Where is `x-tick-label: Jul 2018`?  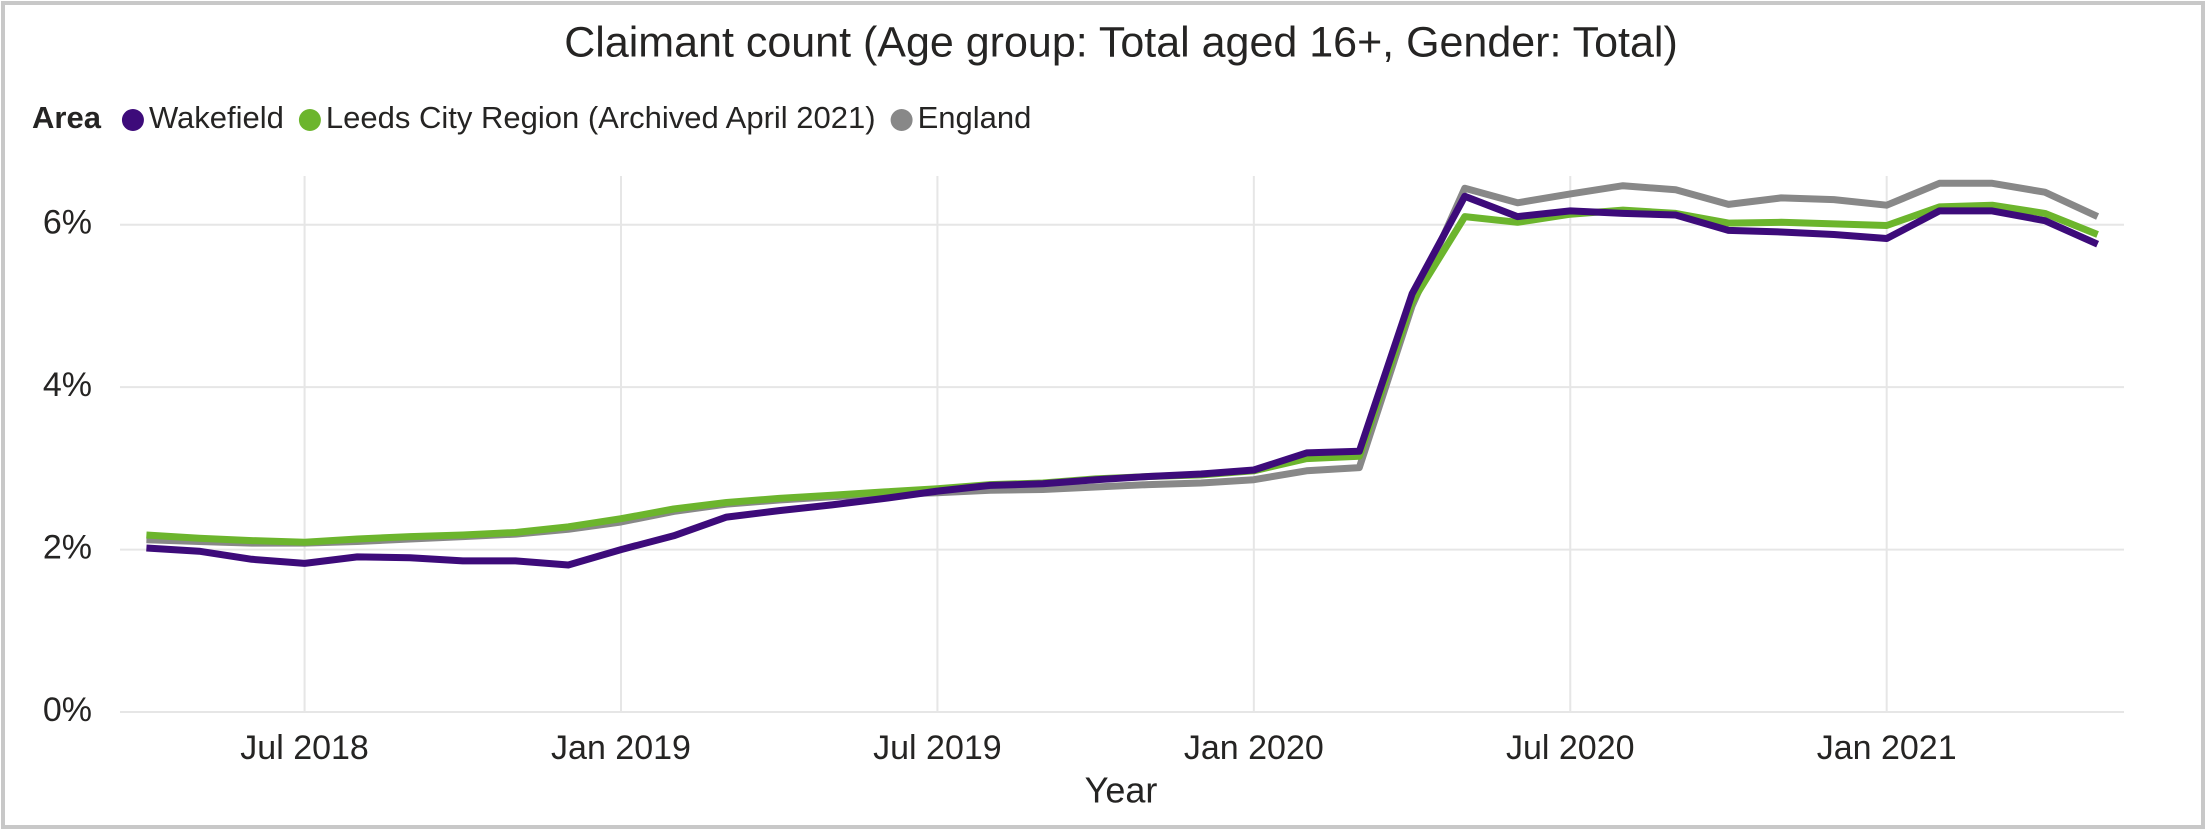 x-tick-label: Jul 2018 is located at coordinates (304, 748).